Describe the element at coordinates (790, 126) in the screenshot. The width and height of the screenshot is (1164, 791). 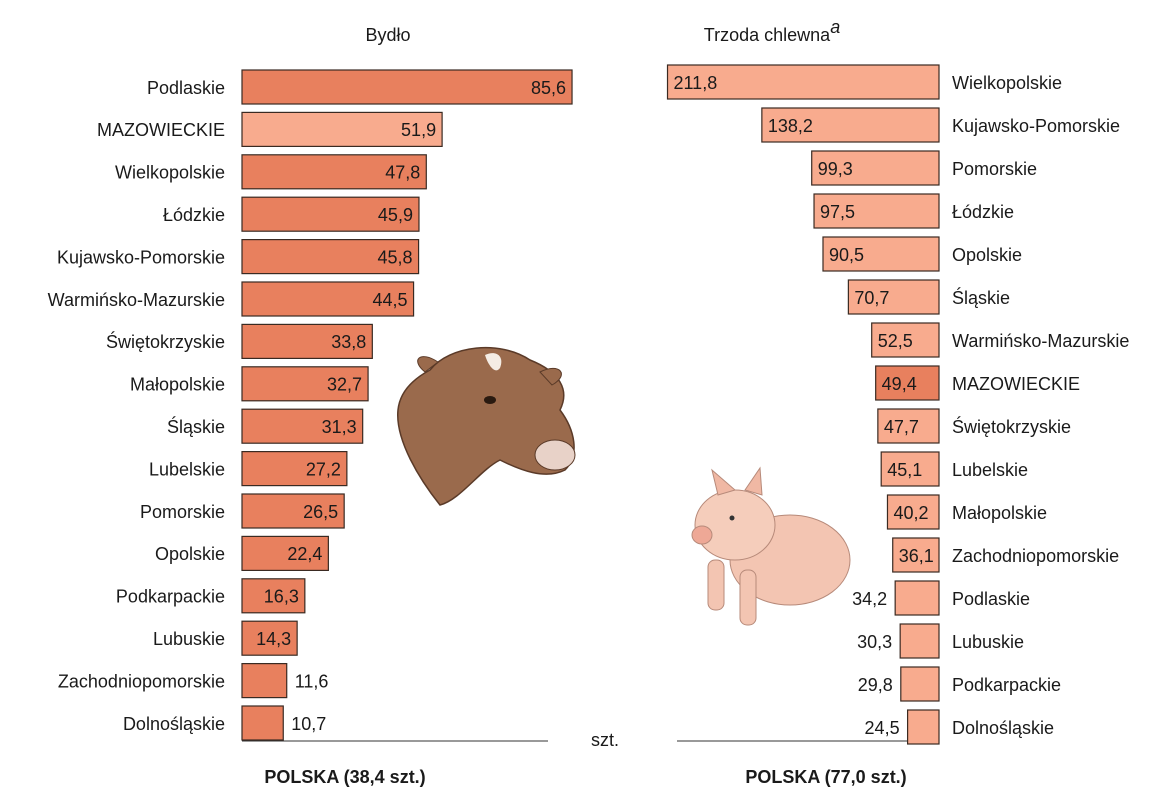
I see `value-label: 138,2` at that location.